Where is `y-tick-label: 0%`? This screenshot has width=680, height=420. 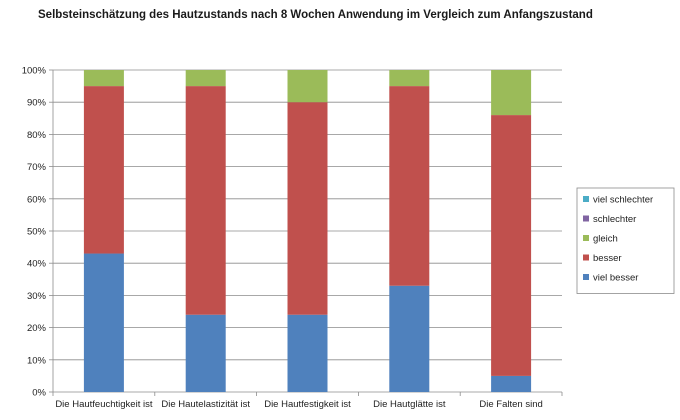 y-tick-label: 0% is located at coordinates (39, 393).